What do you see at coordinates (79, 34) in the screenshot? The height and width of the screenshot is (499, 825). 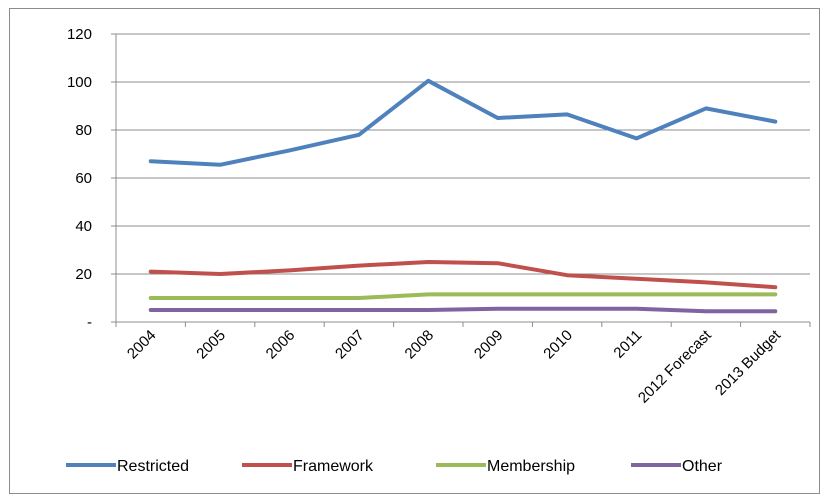 I see `y-tick-label: 120` at bounding box center [79, 34].